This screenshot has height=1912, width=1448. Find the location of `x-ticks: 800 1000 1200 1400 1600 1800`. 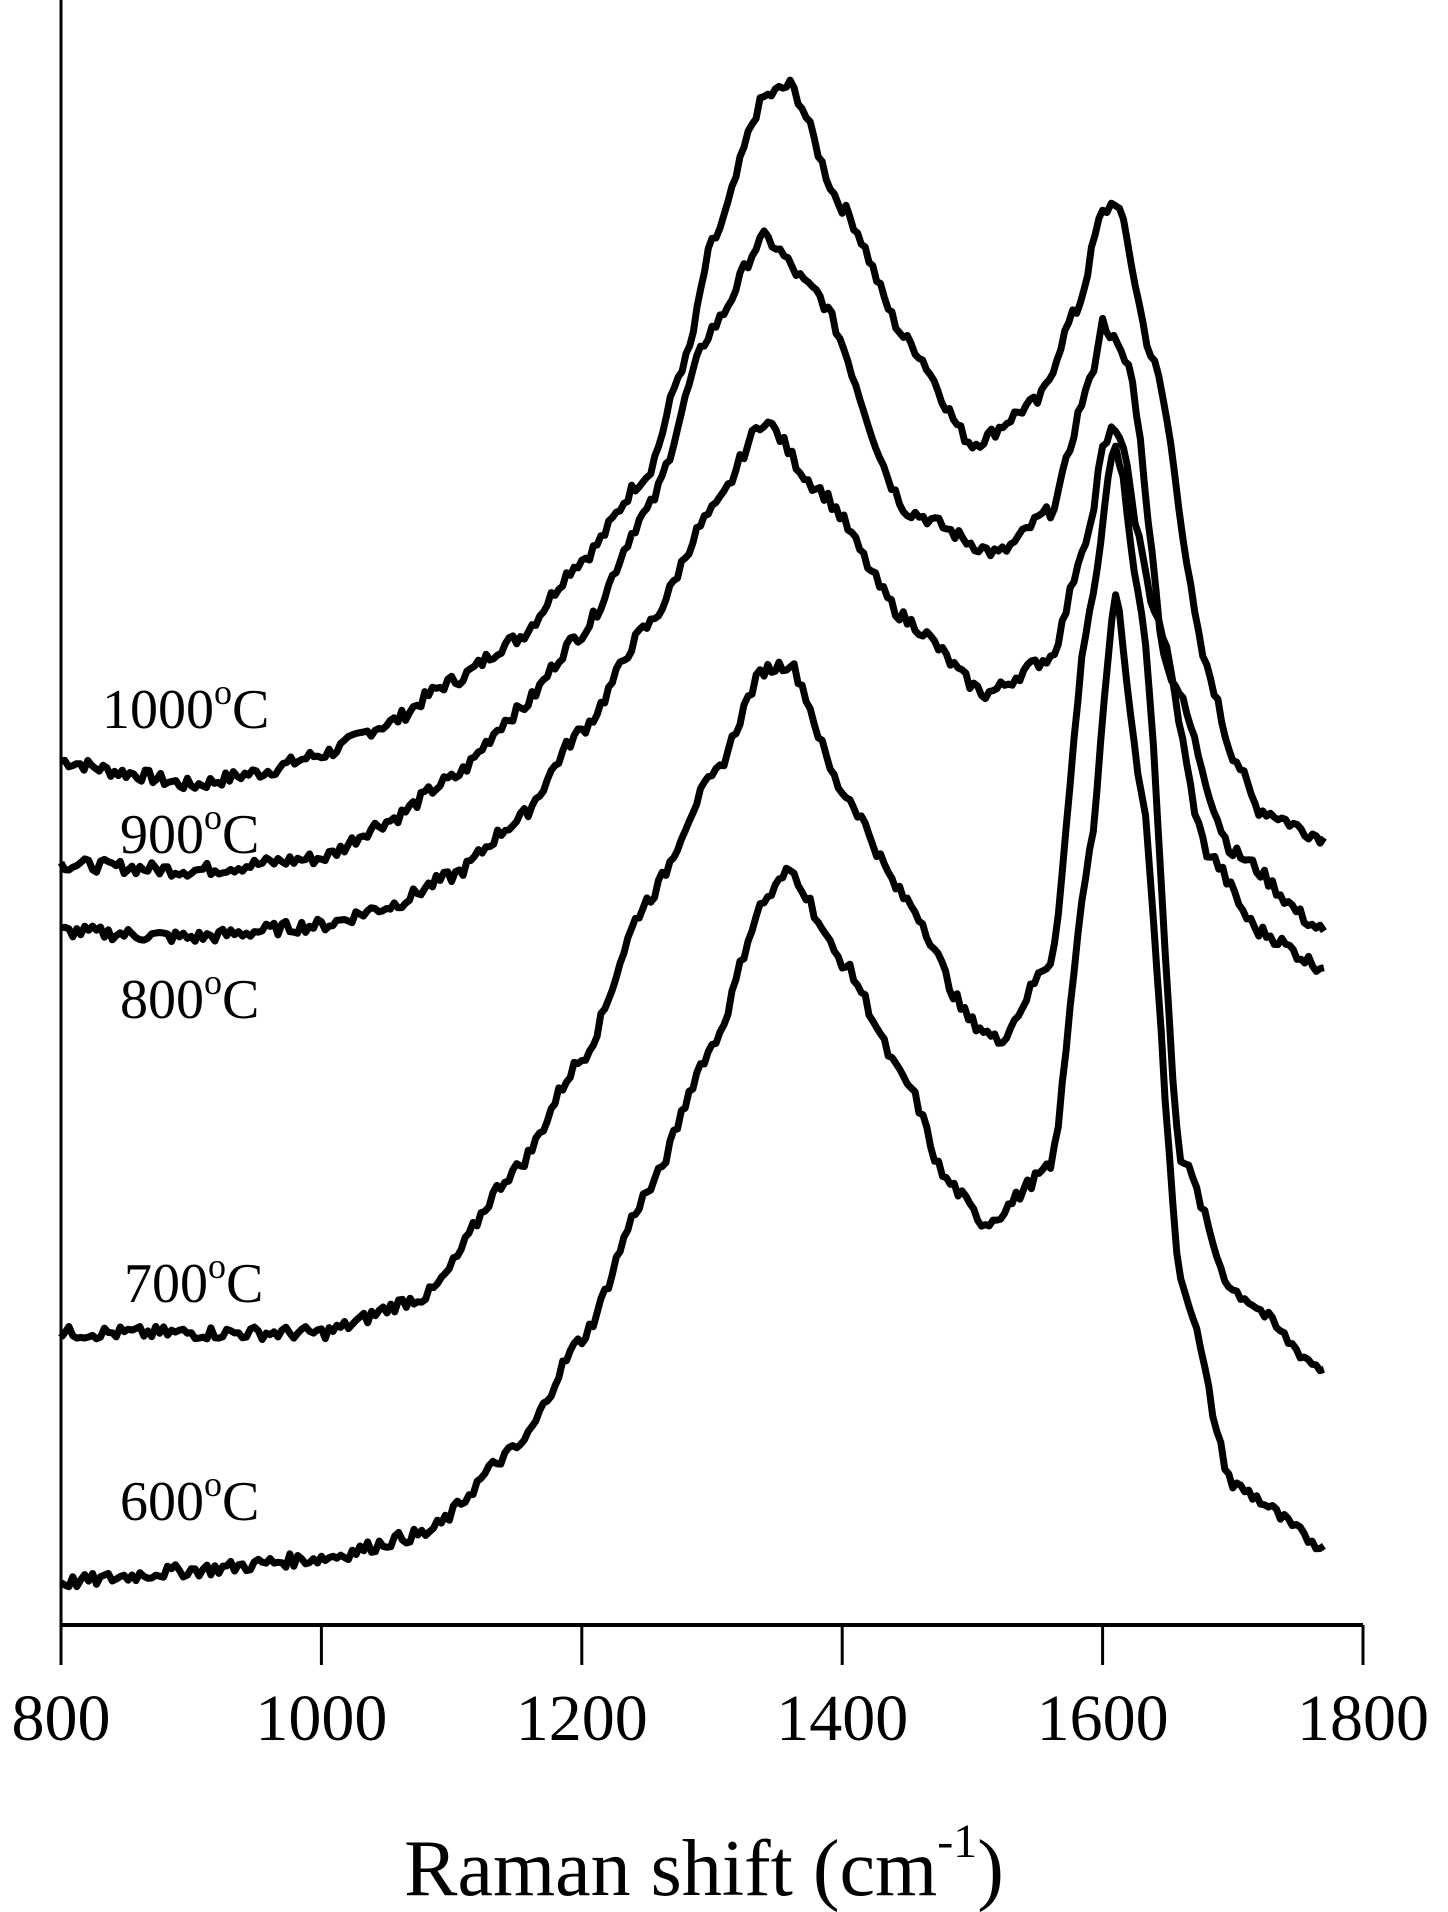

x-ticks: 800 1000 1200 1400 1600 1800 is located at coordinates (720, 1690).